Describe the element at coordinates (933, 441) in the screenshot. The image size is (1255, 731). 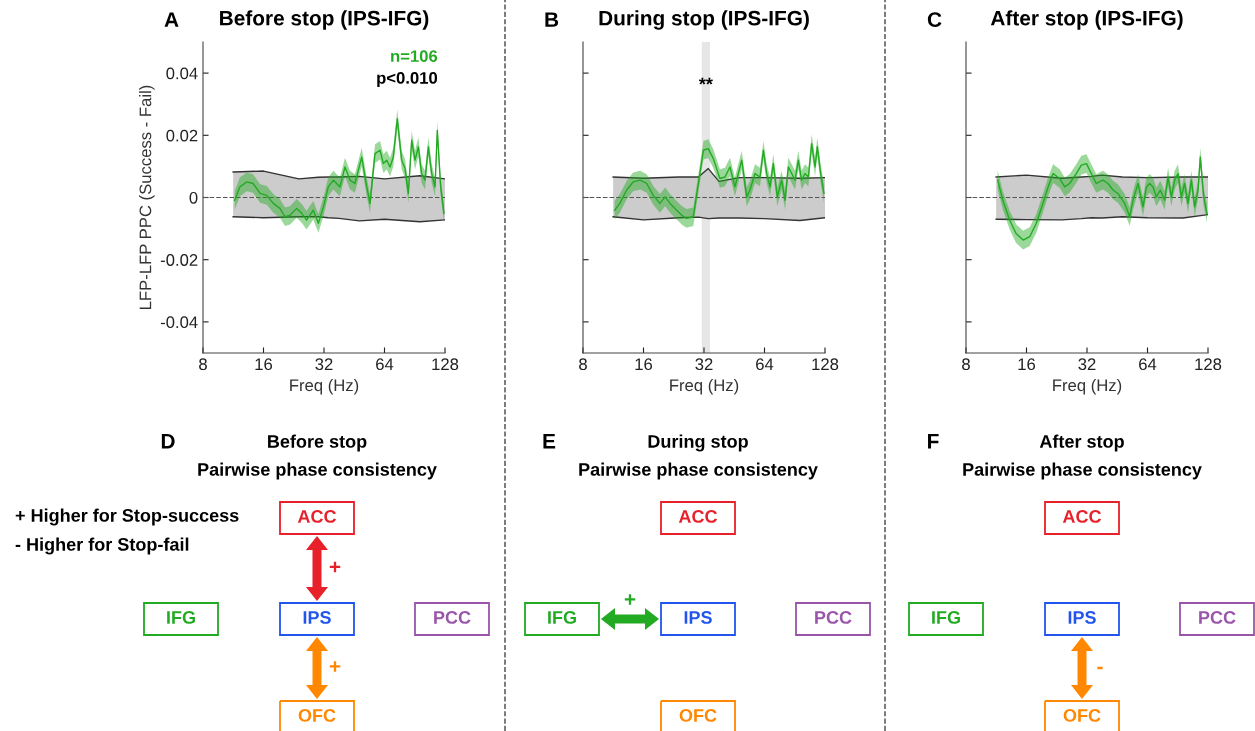
I see `text: F` at that location.